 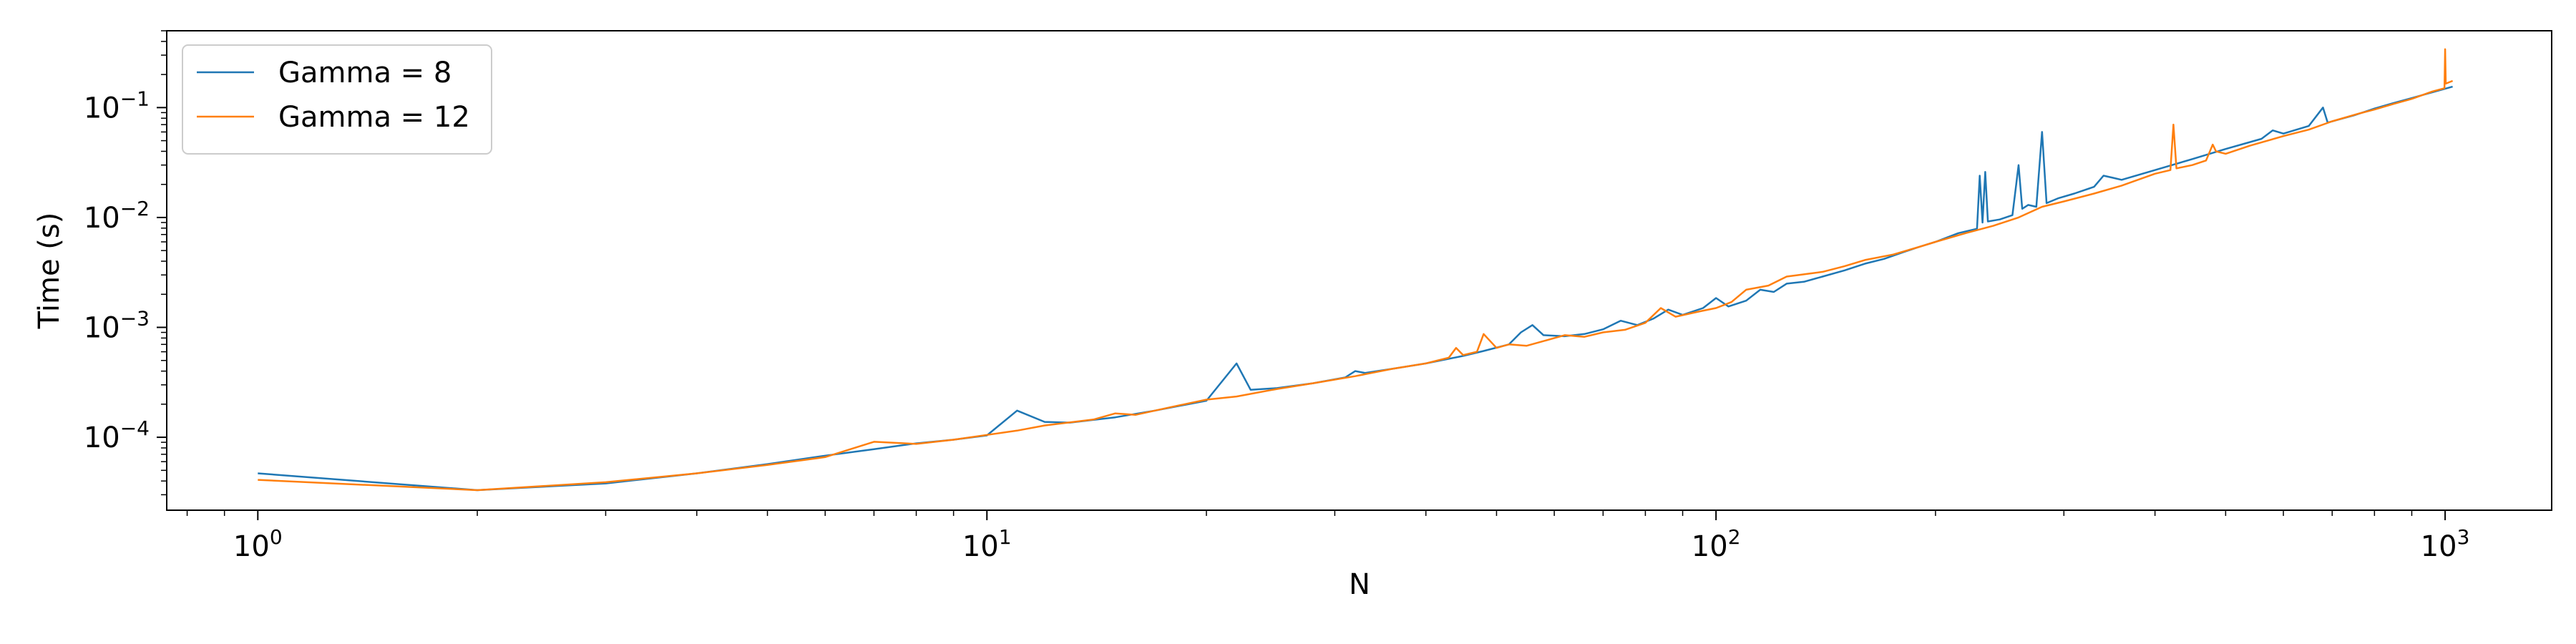 What do you see at coordinates (49, 271) in the screenshot?
I see `y-axis-label: Time (s)` at bounding box center [49, 271].